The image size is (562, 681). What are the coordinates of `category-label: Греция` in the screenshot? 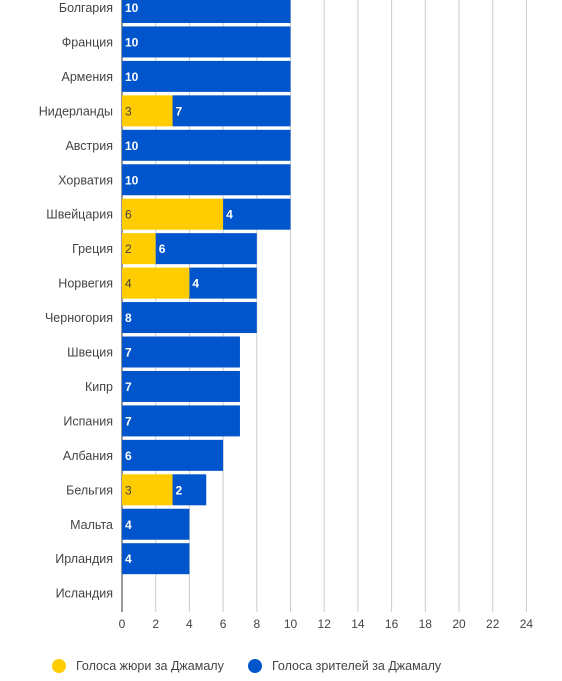 It's located at (92, 249).